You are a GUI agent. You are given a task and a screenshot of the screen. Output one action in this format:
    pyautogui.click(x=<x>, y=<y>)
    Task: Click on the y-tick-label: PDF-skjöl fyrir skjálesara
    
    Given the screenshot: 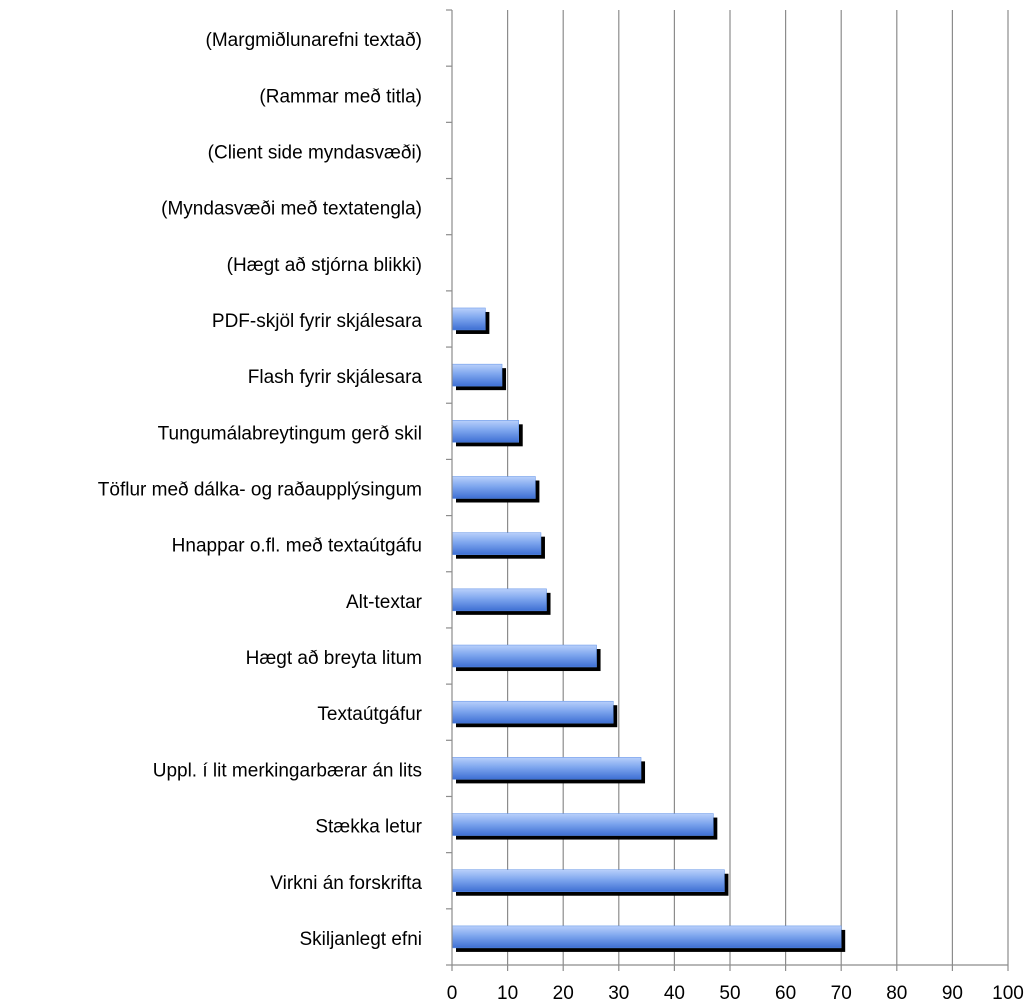 What is the action you would take?
    pyautogui.click(x=317, y=321)
    